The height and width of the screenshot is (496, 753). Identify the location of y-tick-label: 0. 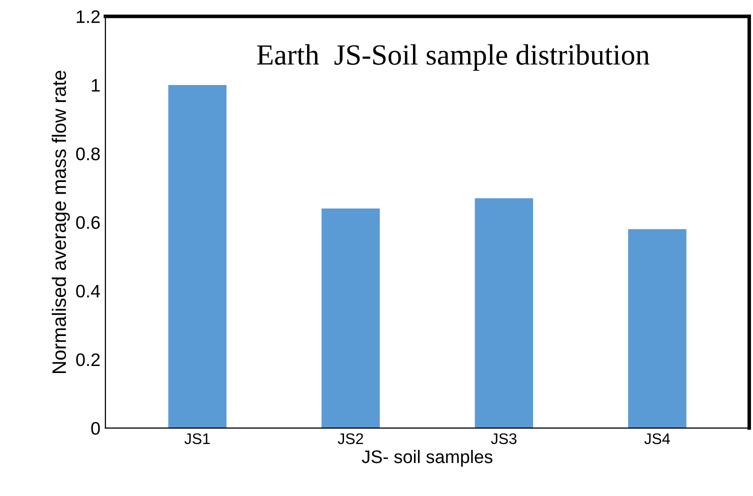
(95, 428).